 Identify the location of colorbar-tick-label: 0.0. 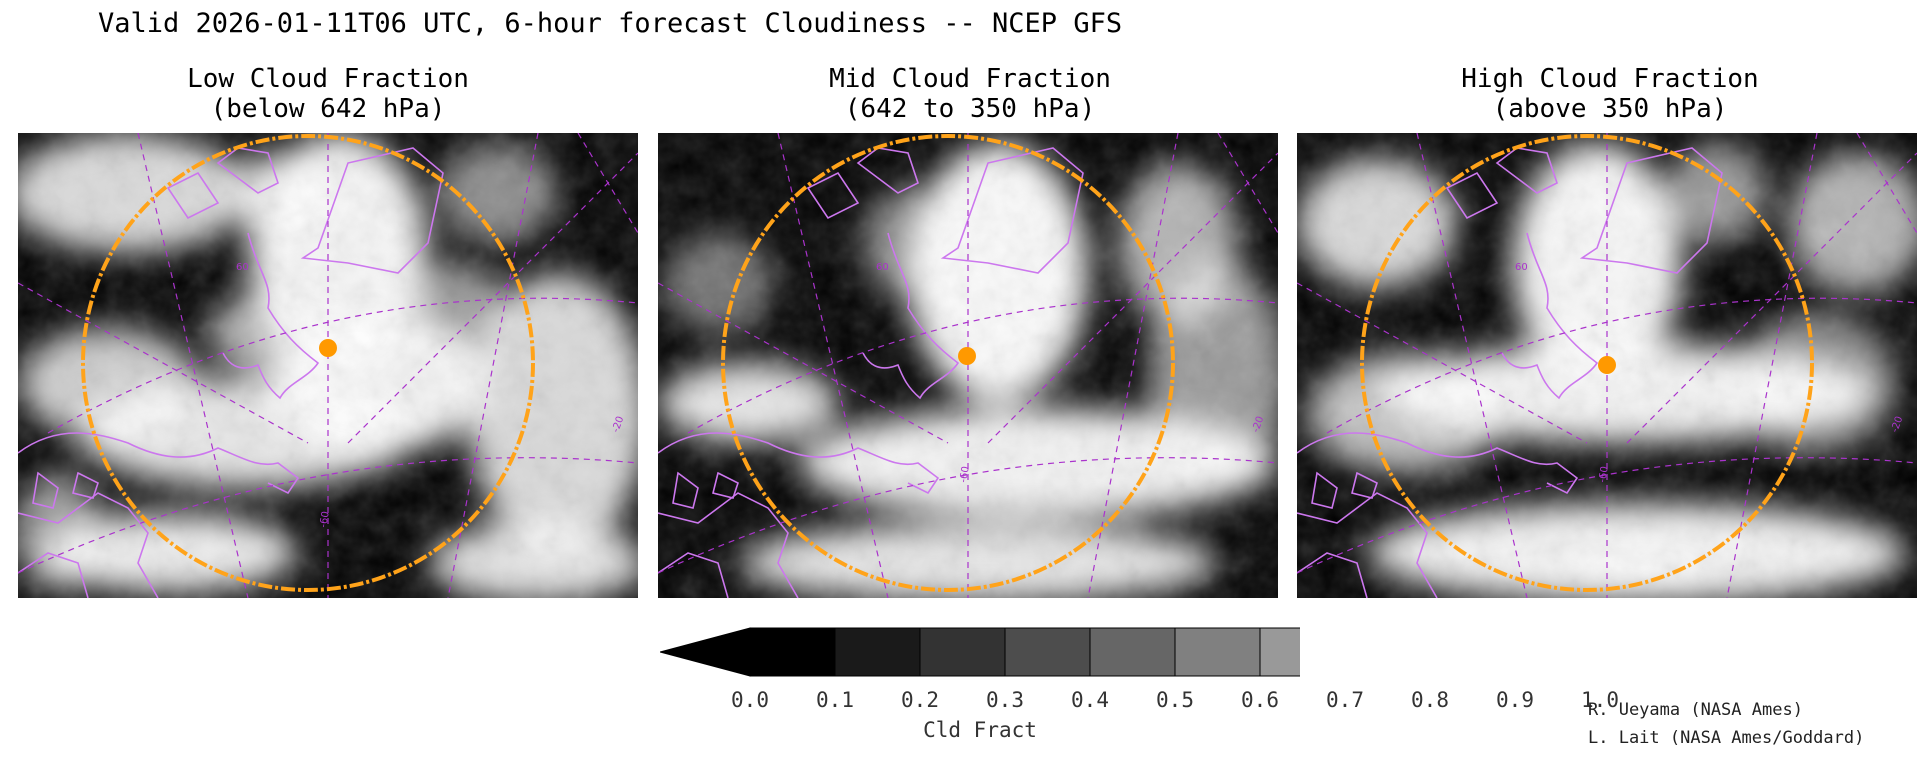
(750, 700).